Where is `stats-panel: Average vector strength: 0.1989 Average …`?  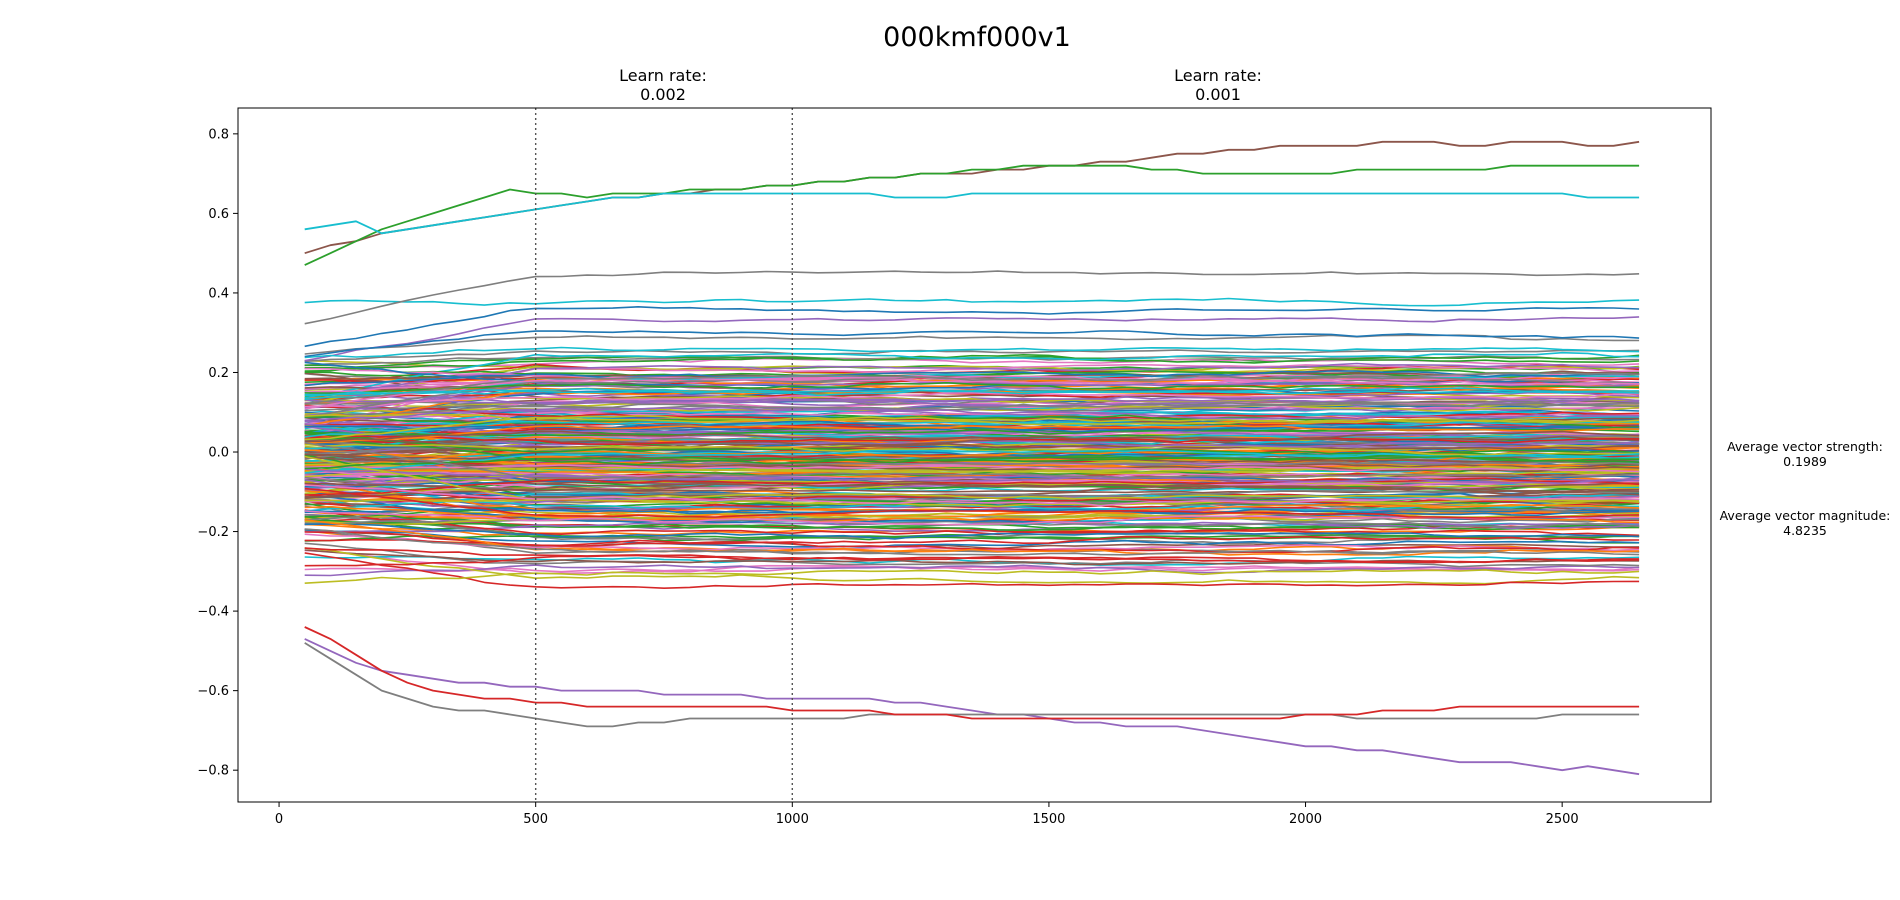
stats-panel: Average vector strength: 0.1989 Average … is located at coordinates (1805, 488).